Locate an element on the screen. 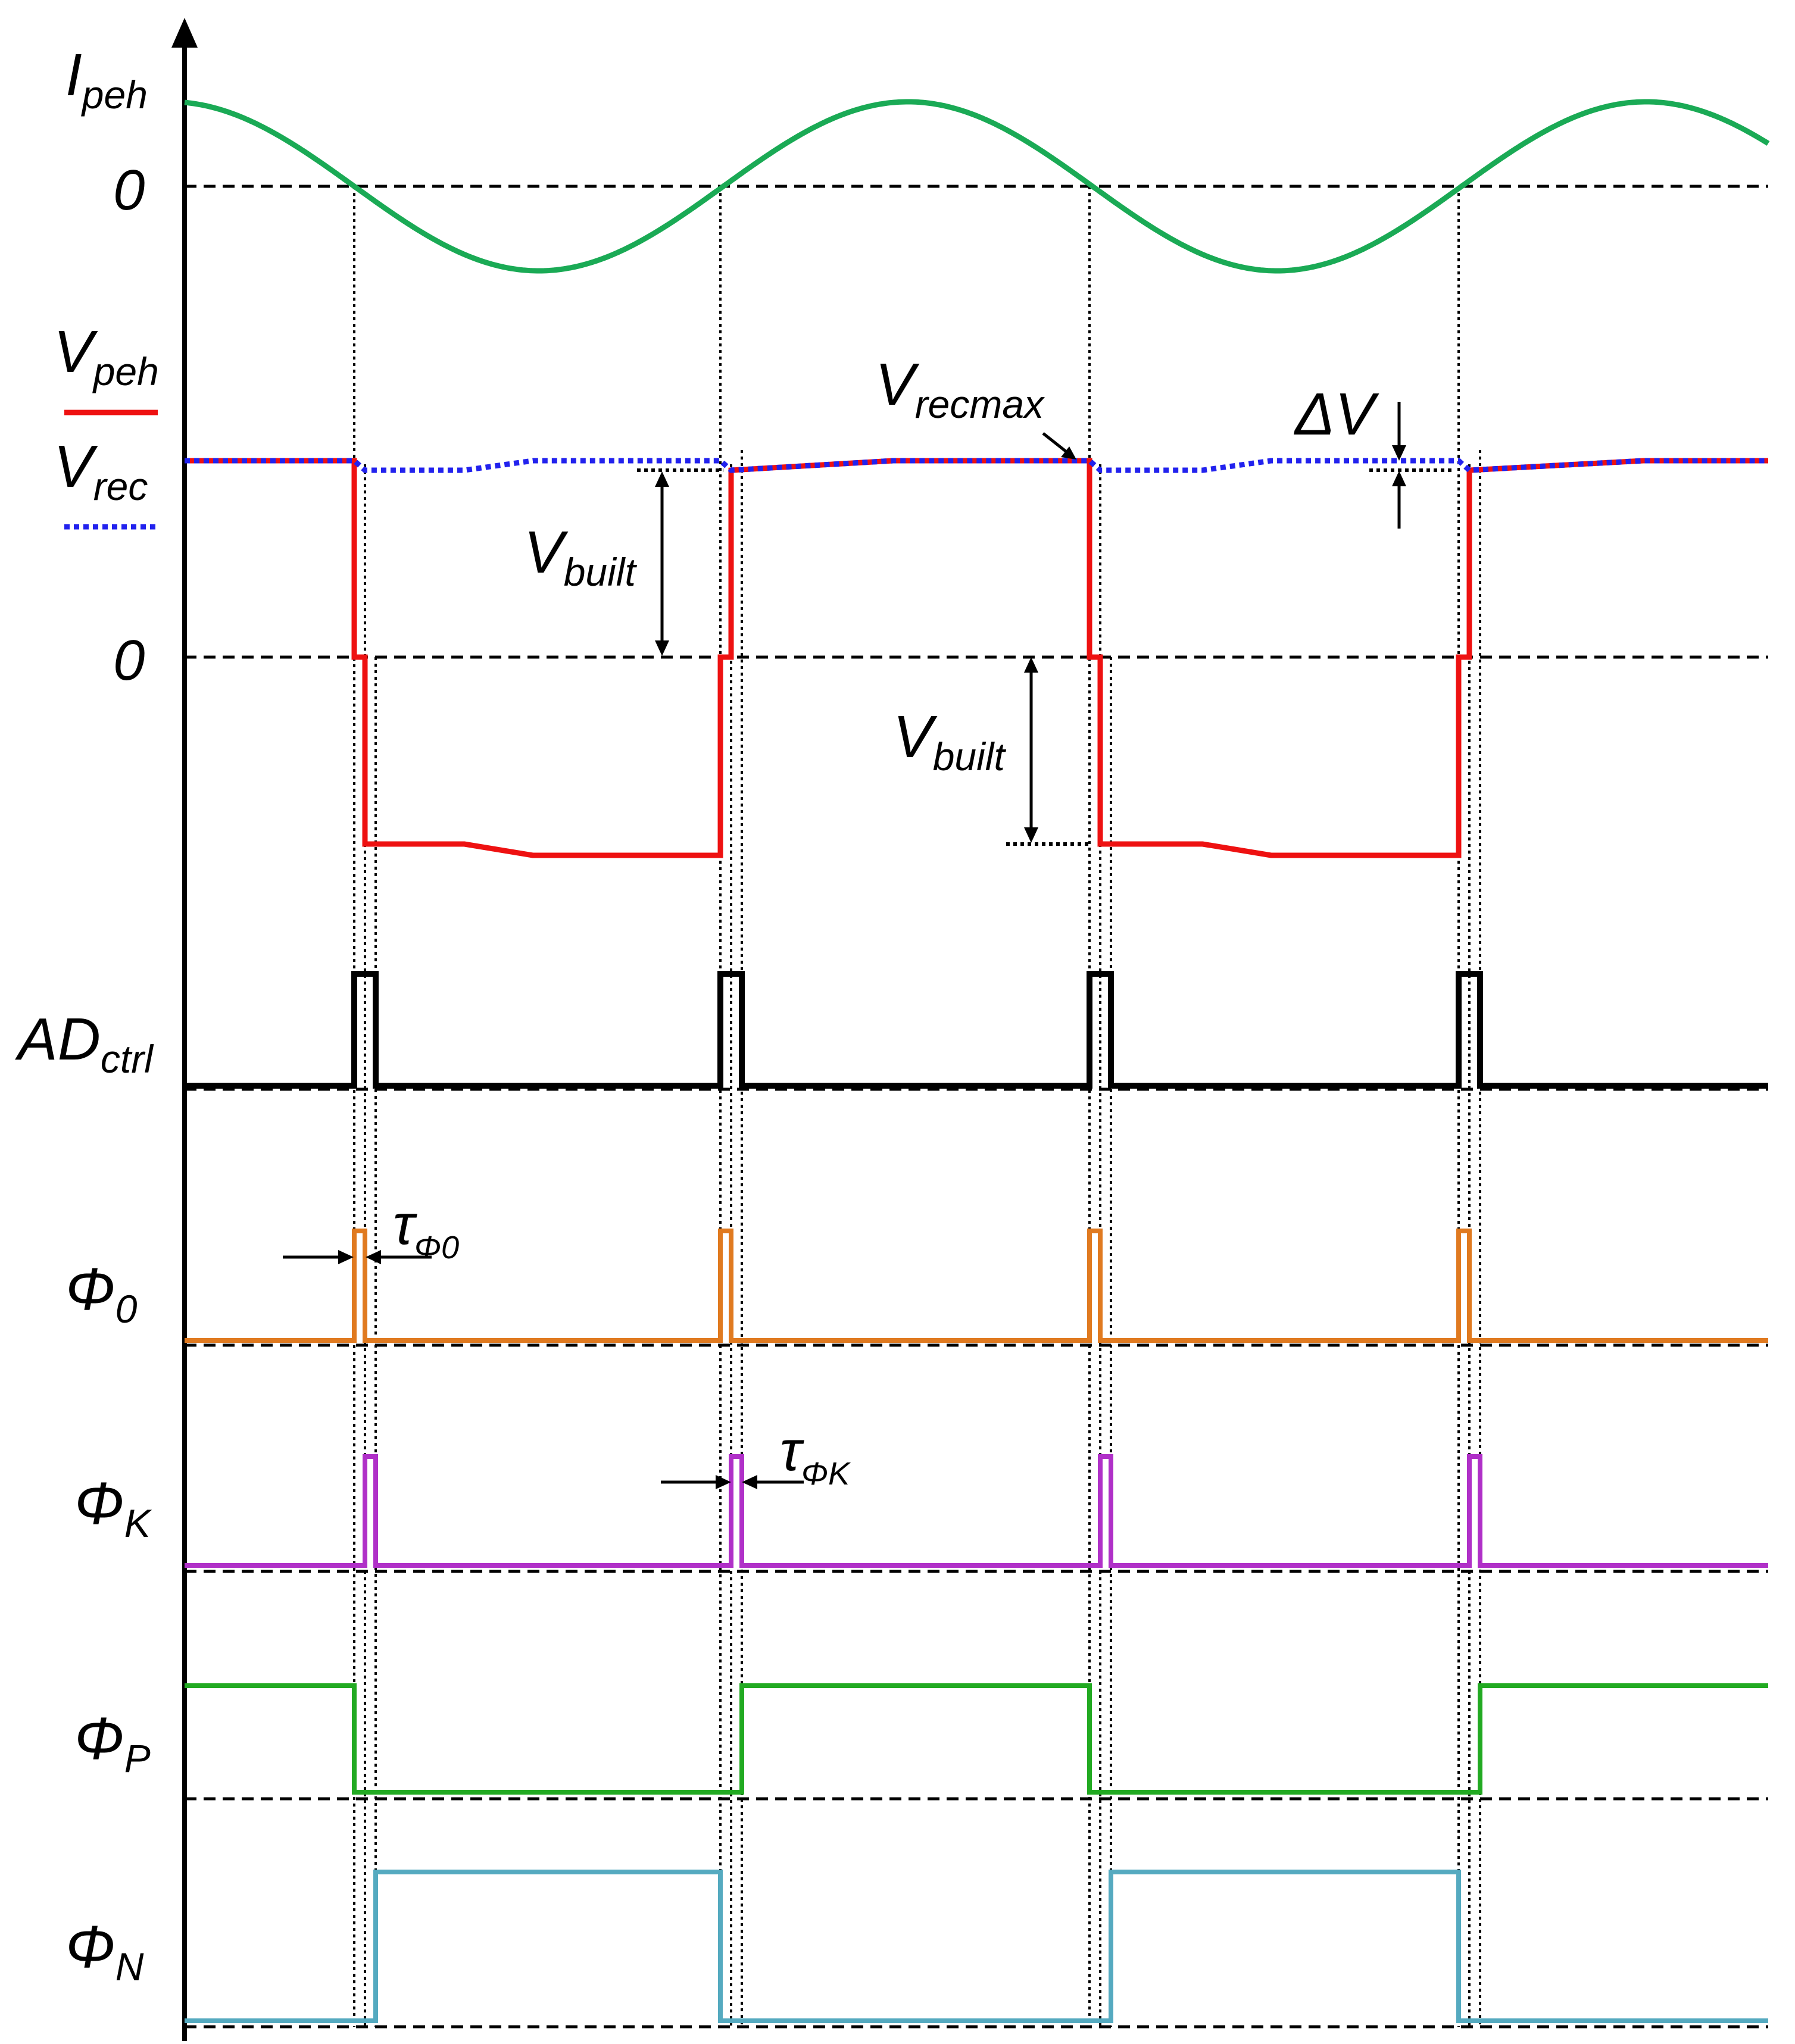 This screenshot has height=2044, width=1795. delta-v-annotation: ΔV is located at coordinates (1336, 414).